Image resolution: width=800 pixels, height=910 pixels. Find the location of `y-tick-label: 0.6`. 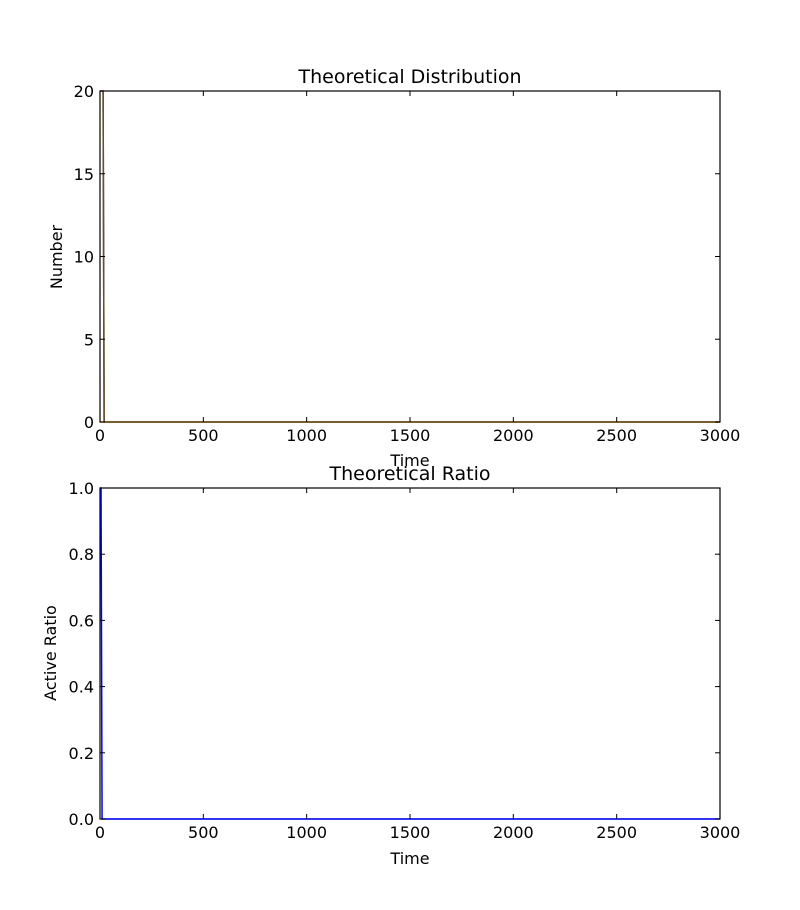

y-tick-label: 0.6 is located at coordinates (81, 620).